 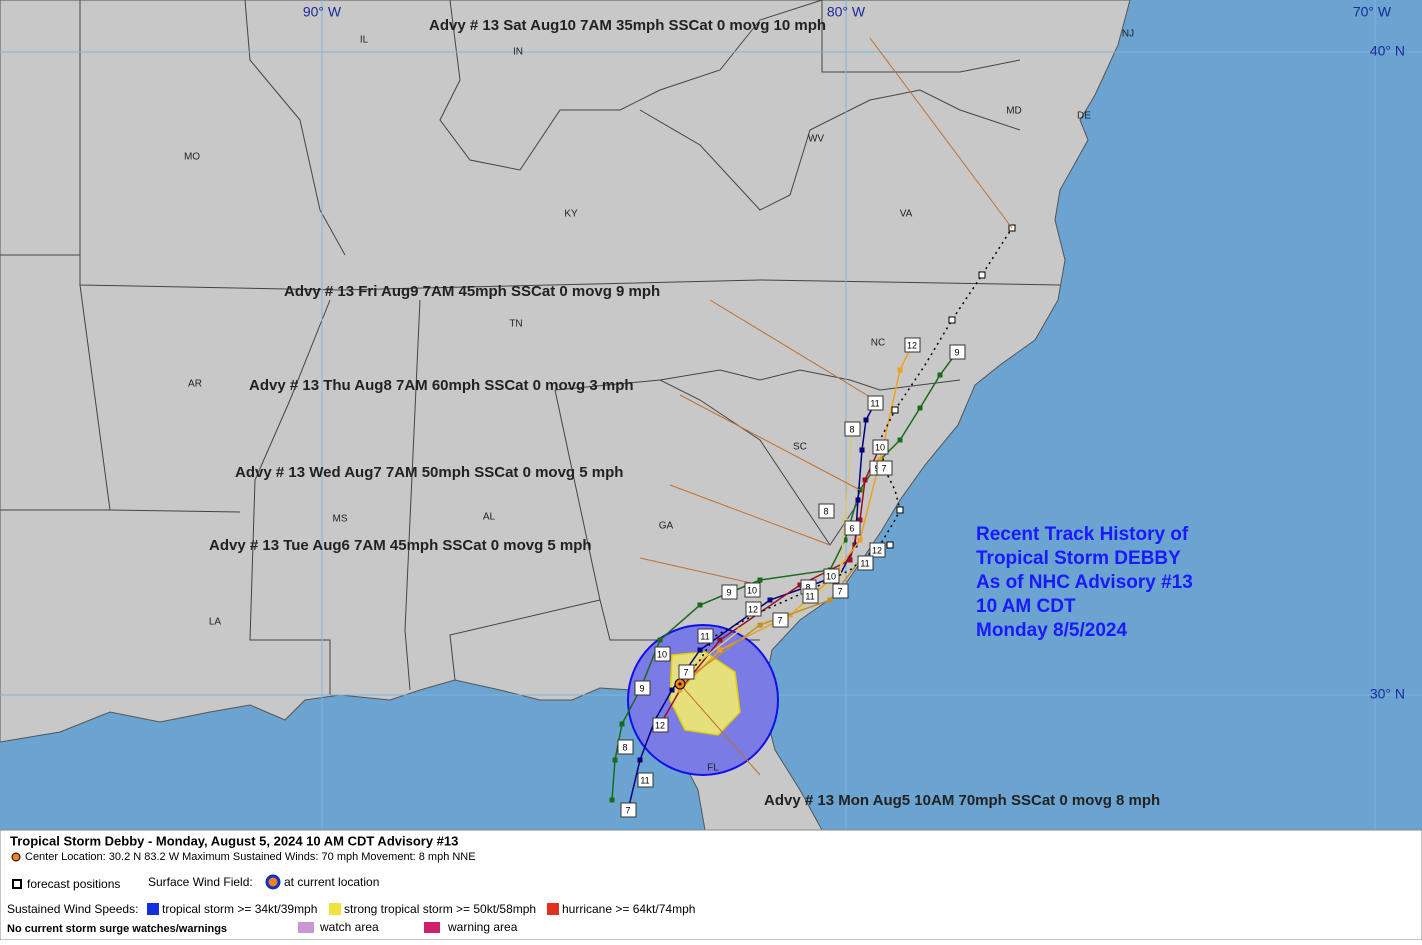 I want to click on legend-hu: hurricane >= 64kt/74mph, so click(x=628, y=909).